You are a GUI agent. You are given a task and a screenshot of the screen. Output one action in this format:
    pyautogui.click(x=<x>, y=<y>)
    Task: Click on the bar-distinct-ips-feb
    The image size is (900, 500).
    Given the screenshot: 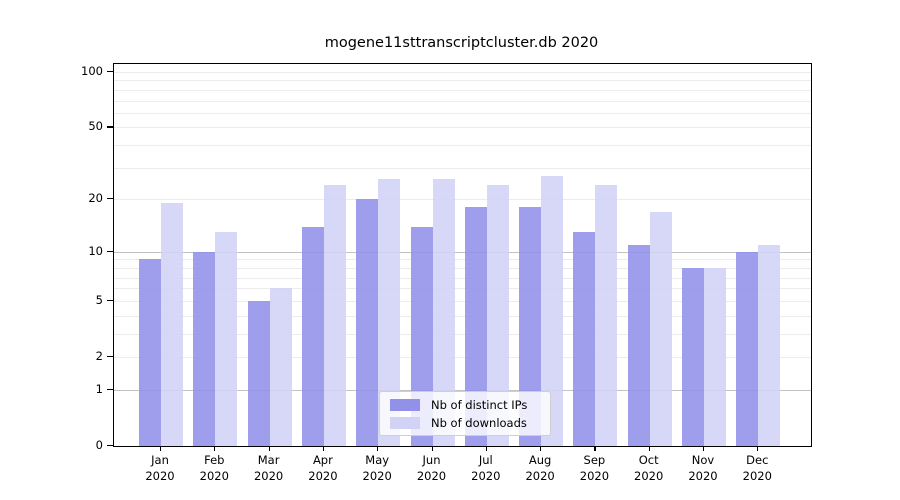 What is the action you would take?
    pyautogui.click(x=204, y=348)
    